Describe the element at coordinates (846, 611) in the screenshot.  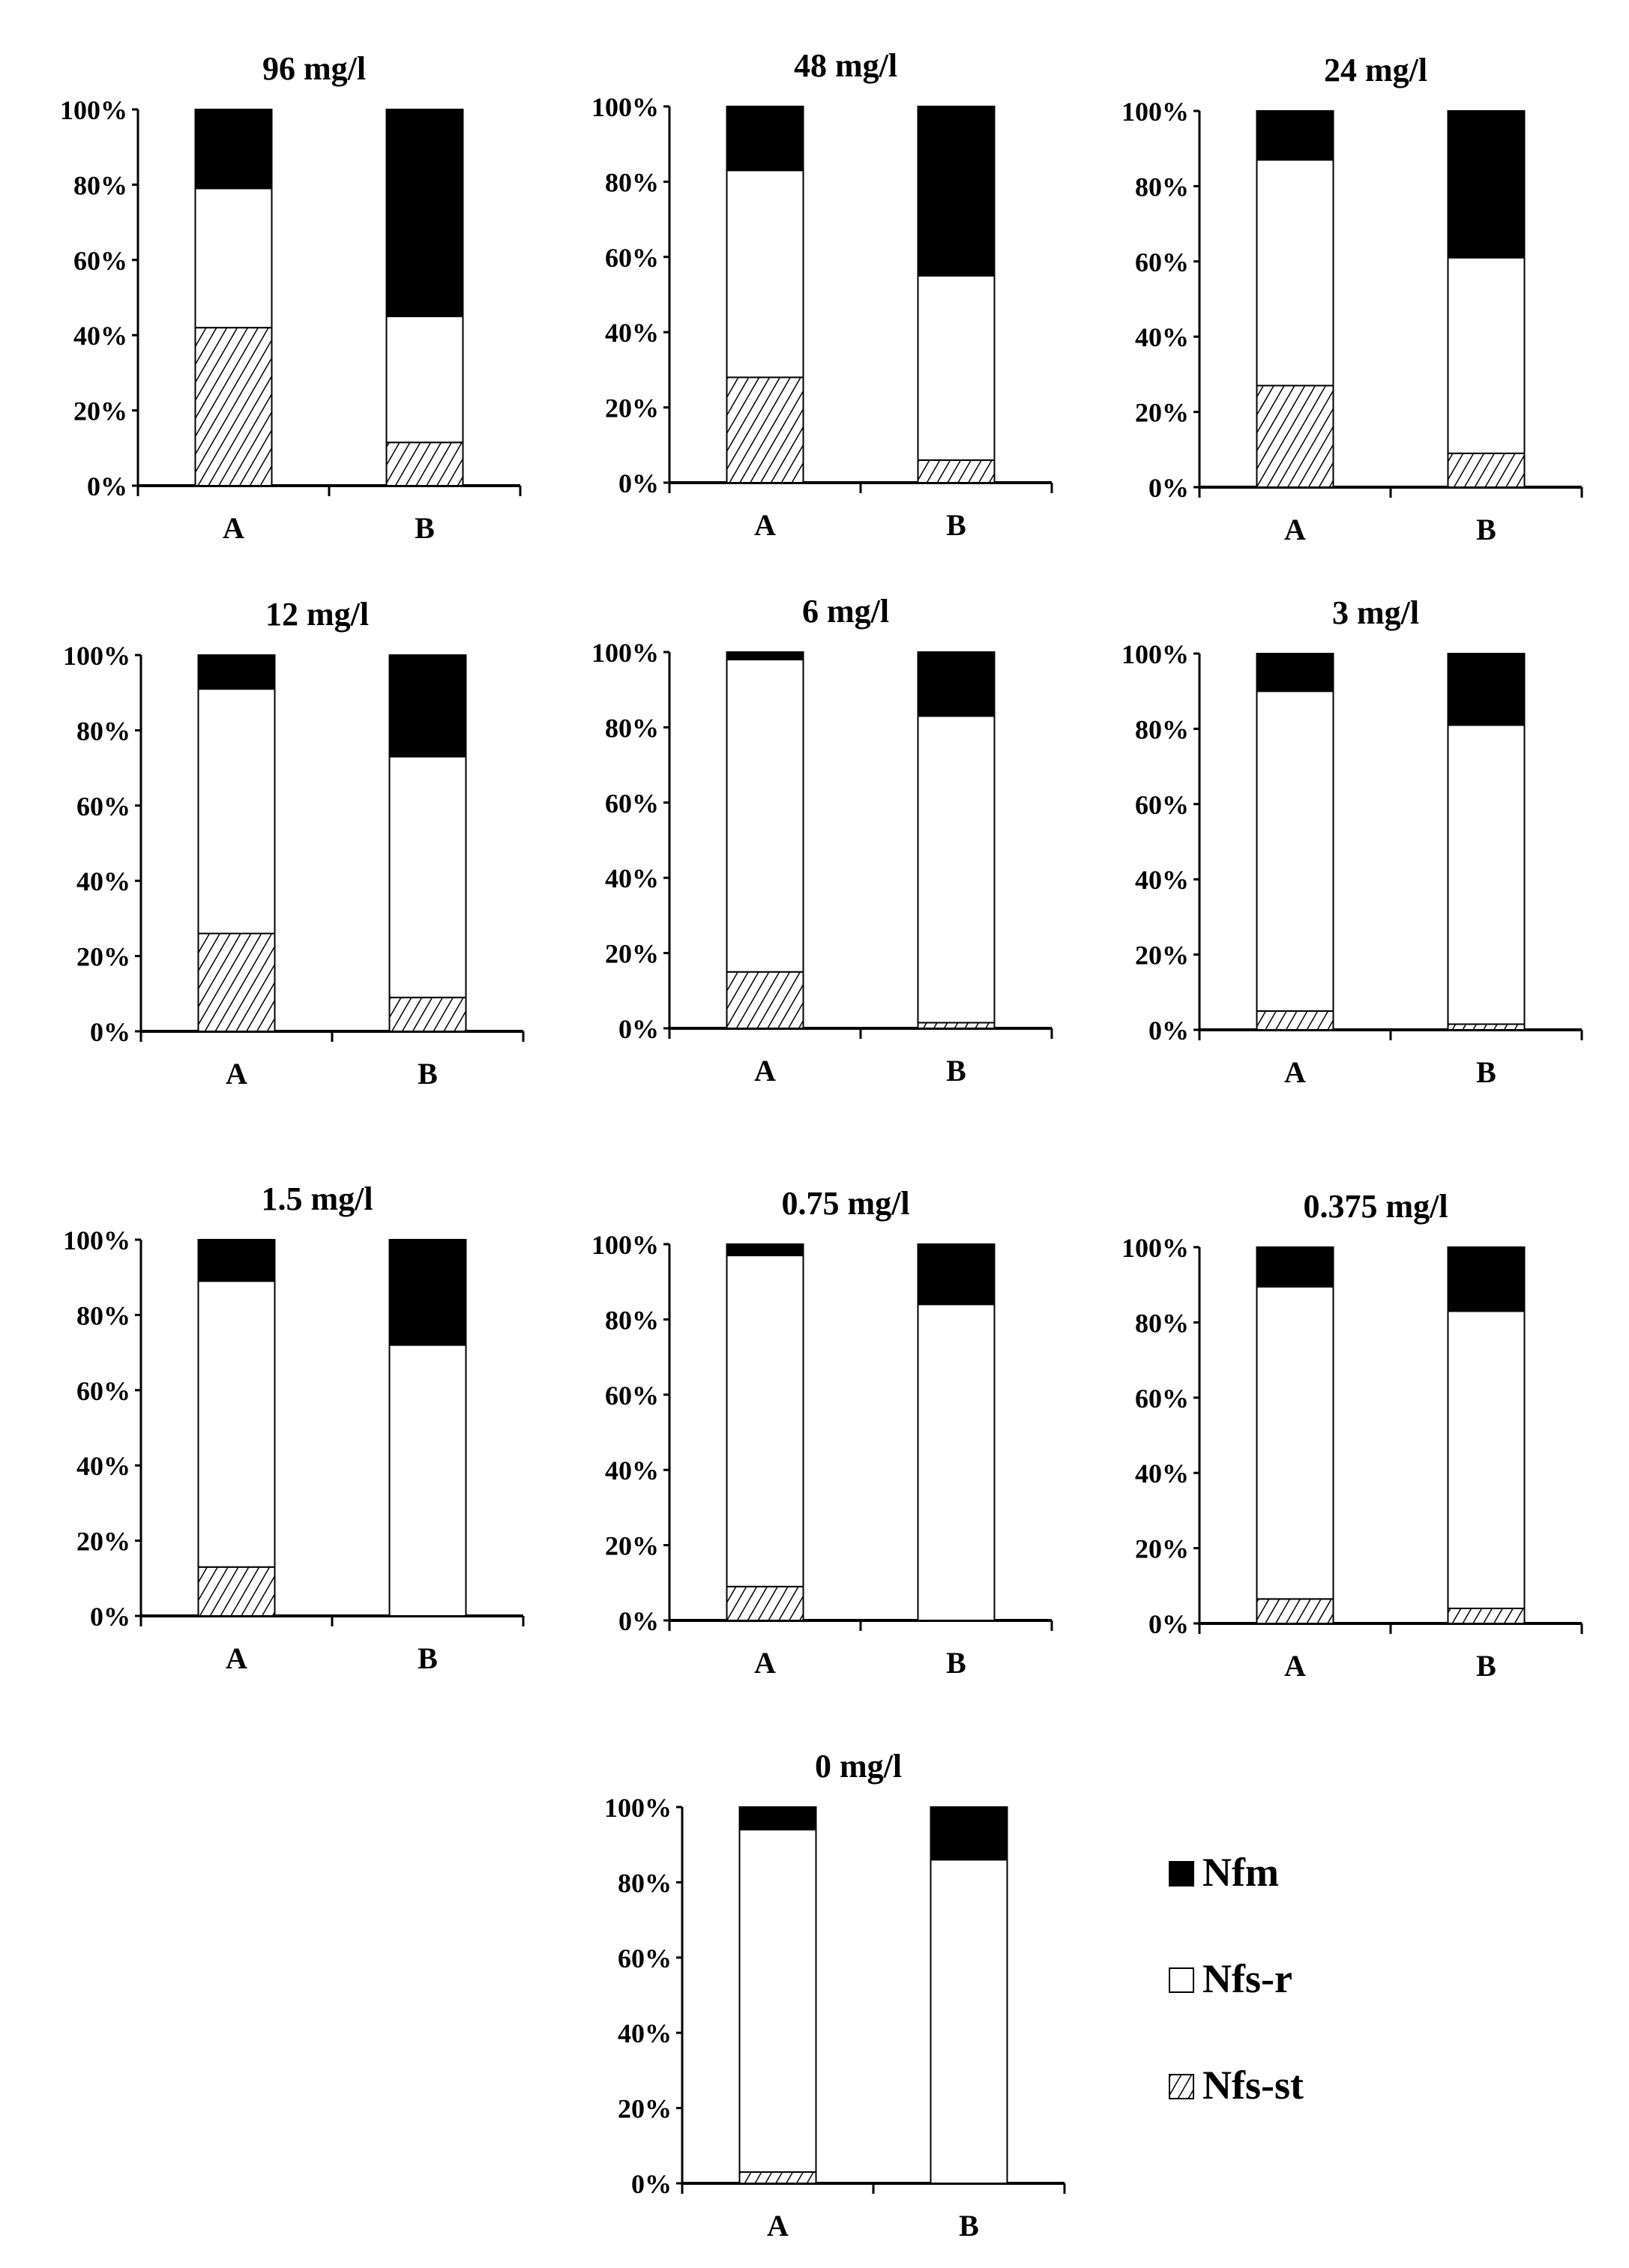
I see `panel-title: 6 mg/l` at that location.